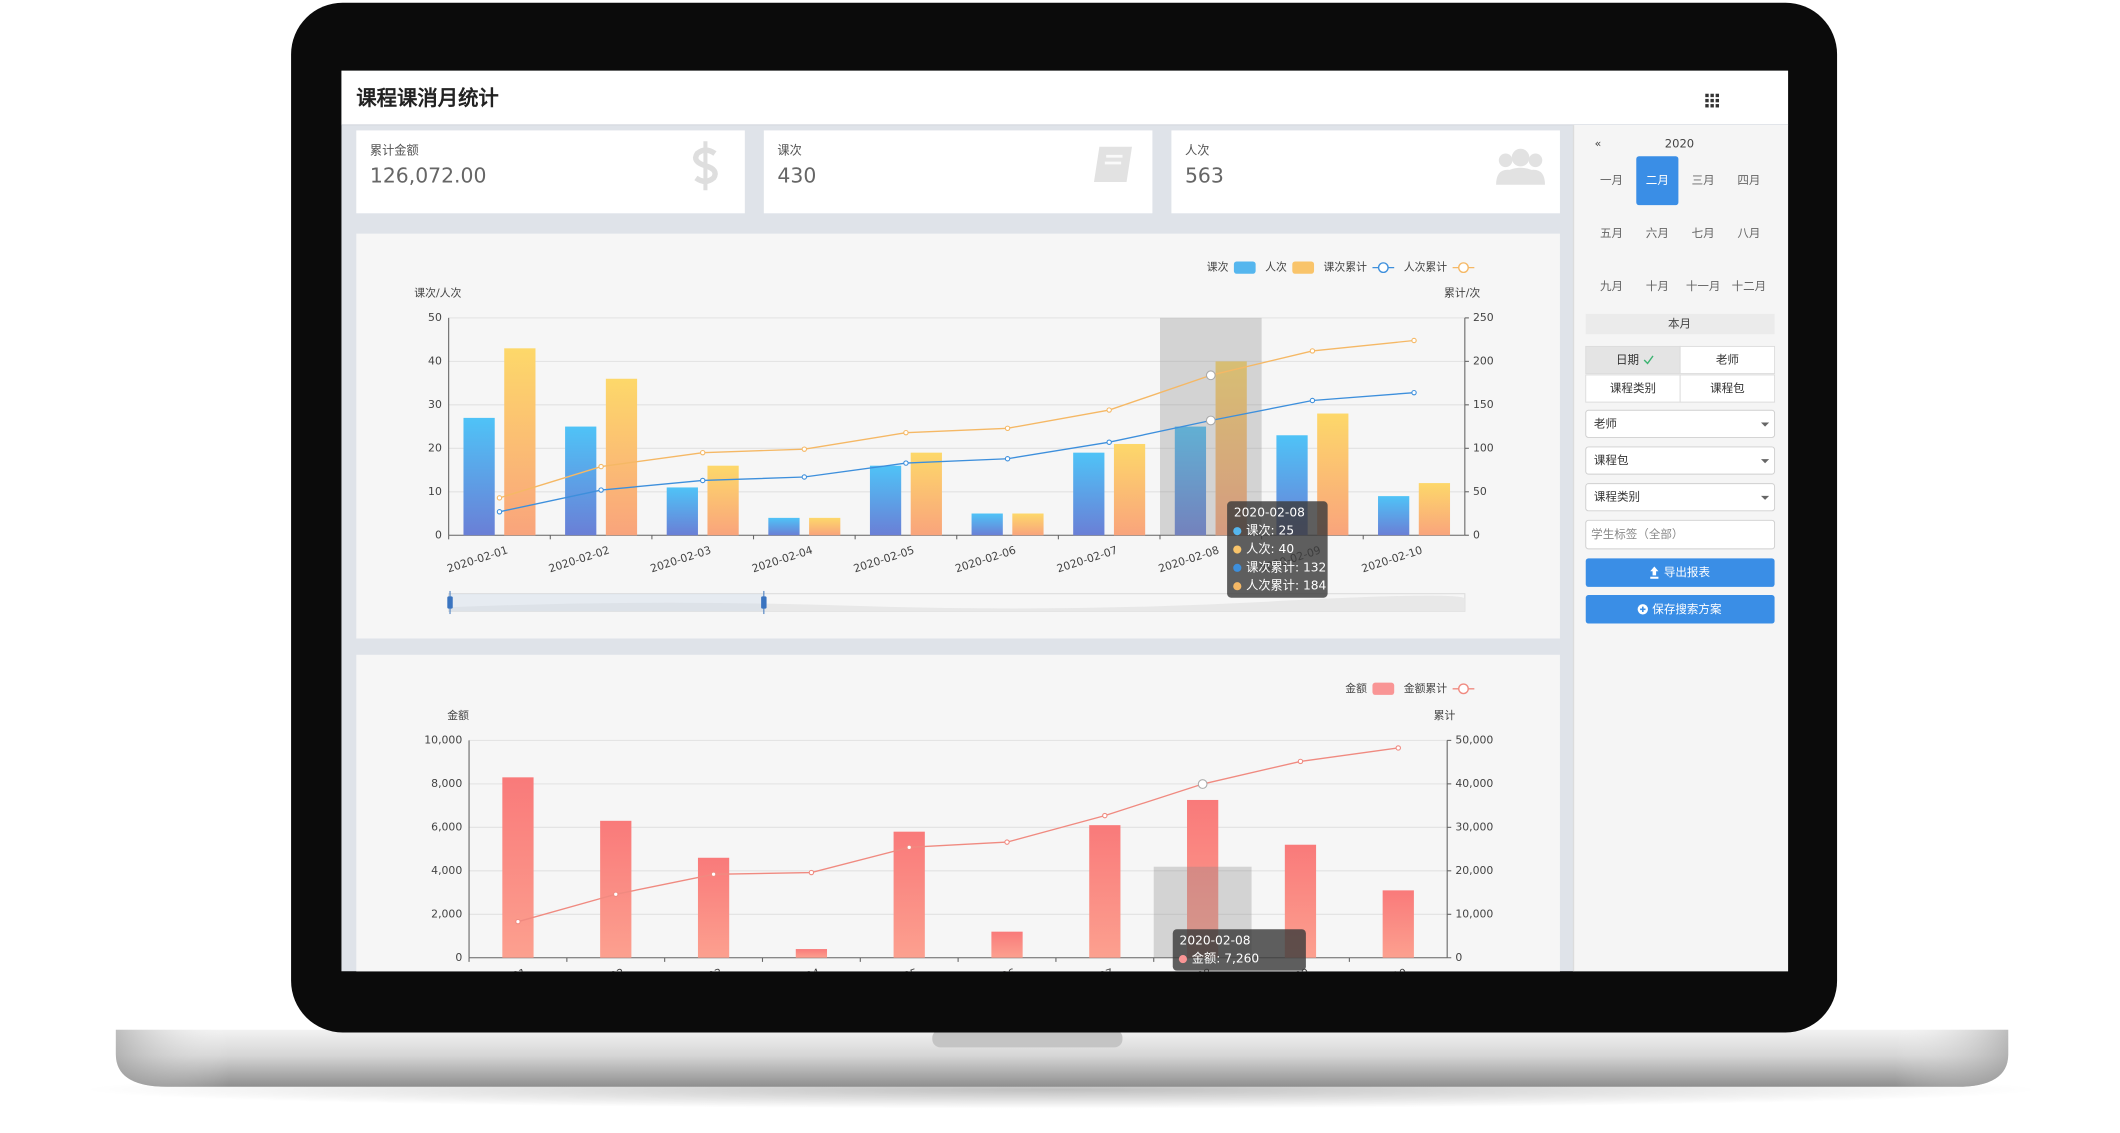  Describe the element at coordinates (796, 176) in the screenshot. I see `stat-value: 430` at that location.